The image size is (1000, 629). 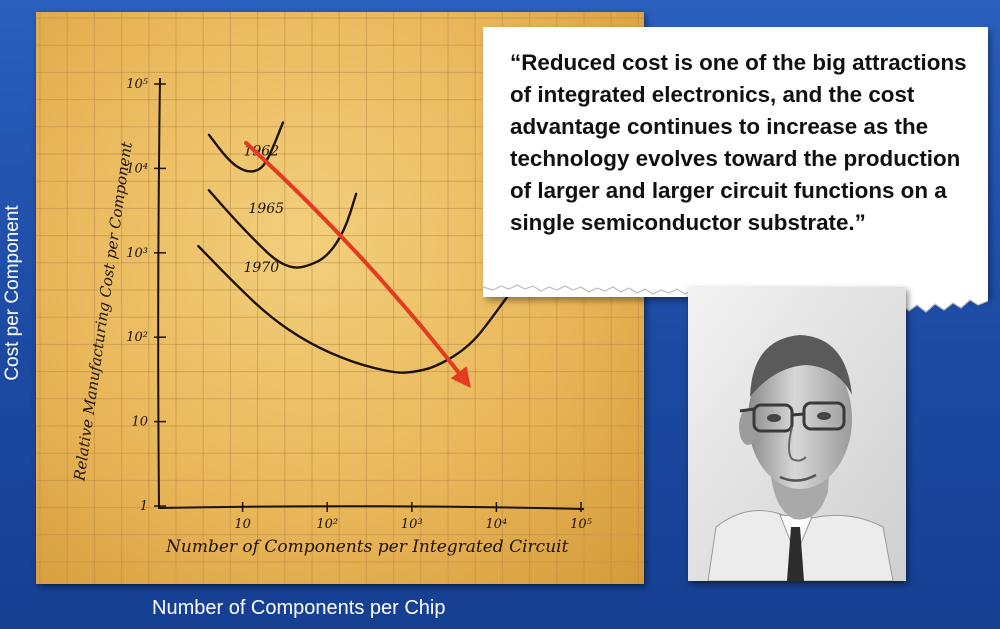 What do you see at coordinates (261, 268) in the screenshot?
I see `curve-label-1970: 1970` at bounding box center [261, 268].